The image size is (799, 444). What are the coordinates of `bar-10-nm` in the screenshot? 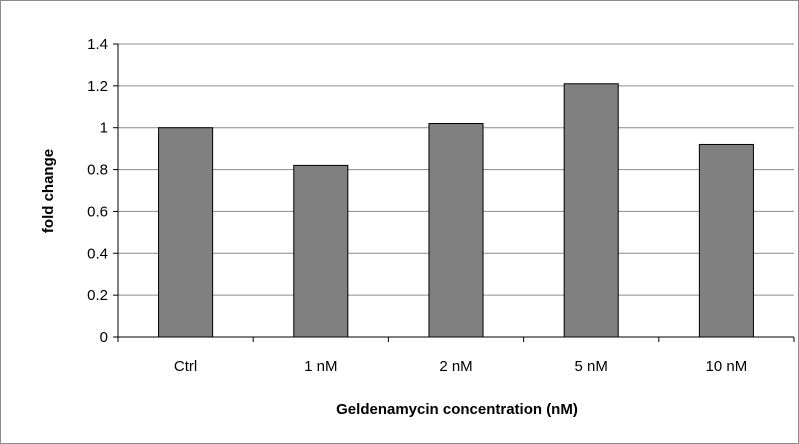 It's located at (726, 240).